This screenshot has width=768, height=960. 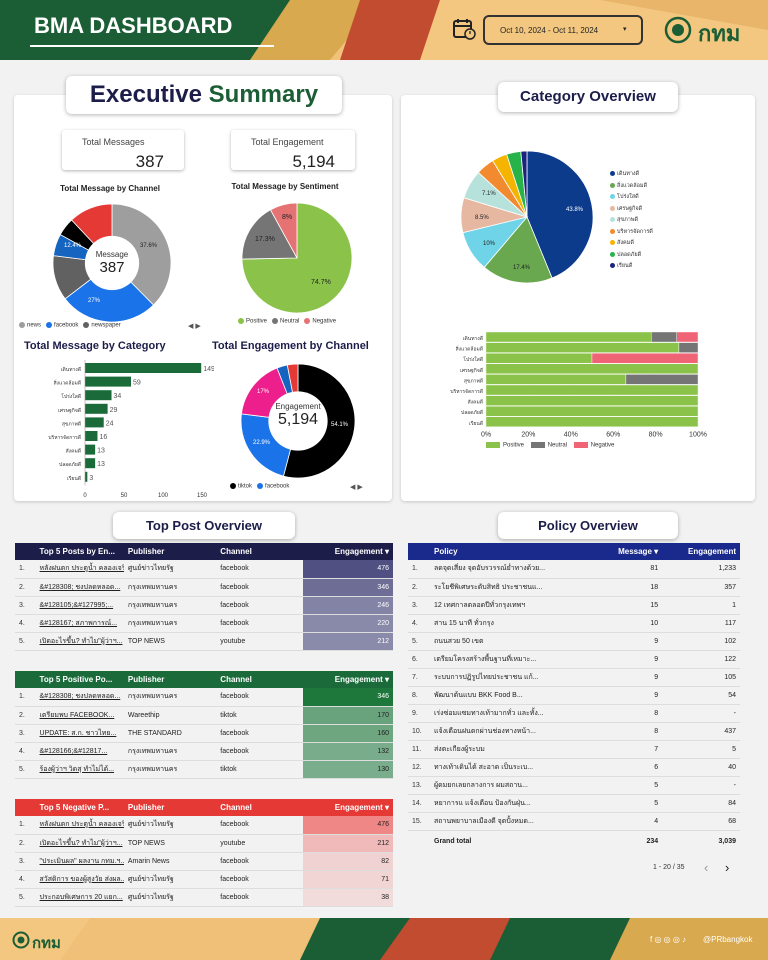 What do you see at coordinates (25, 569) in the screenshot?
I see `row-number: 1.` at bounding box center [25, 569].